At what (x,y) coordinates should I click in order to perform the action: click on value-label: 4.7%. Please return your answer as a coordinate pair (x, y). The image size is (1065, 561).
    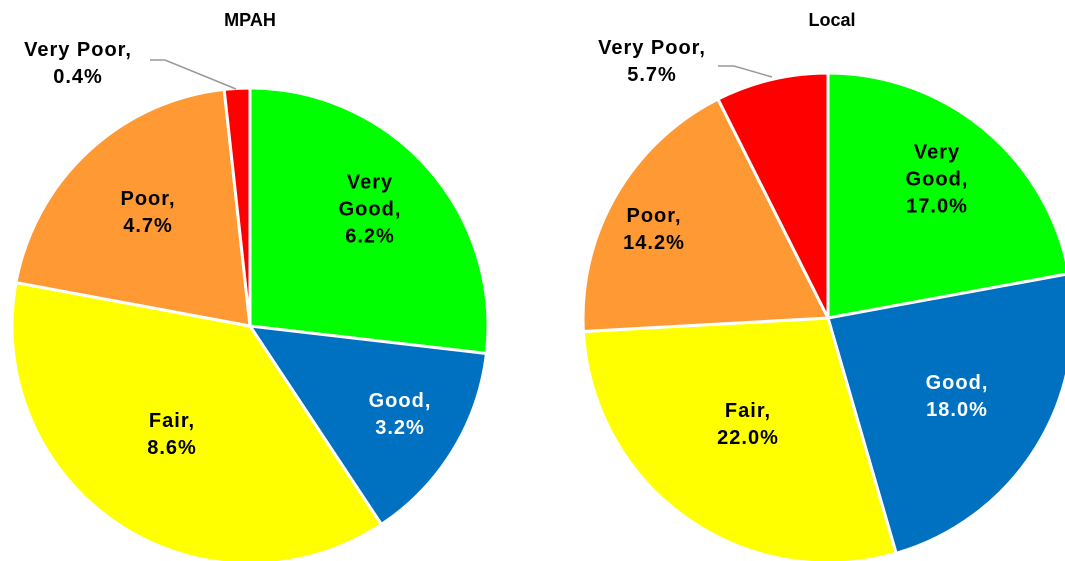
    Looking at the image, I should click on (148, 226).